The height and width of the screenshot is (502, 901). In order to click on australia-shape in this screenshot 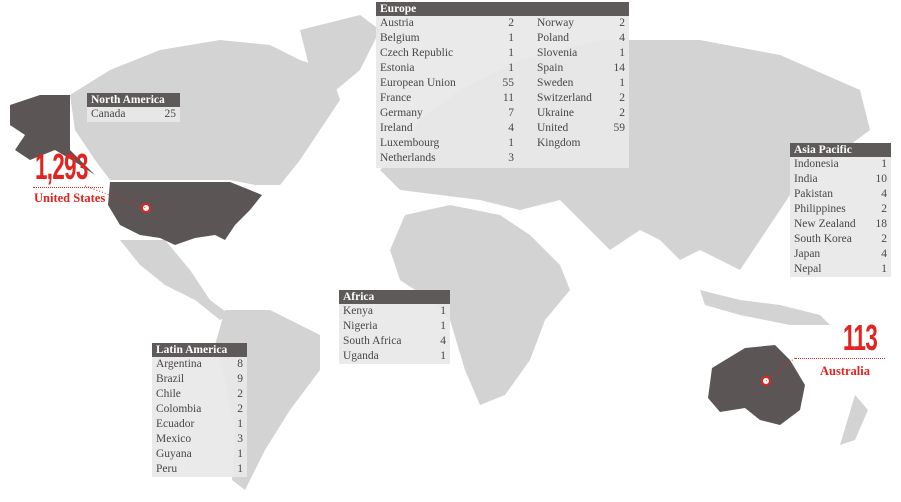, I will do `click(756, 385)`.